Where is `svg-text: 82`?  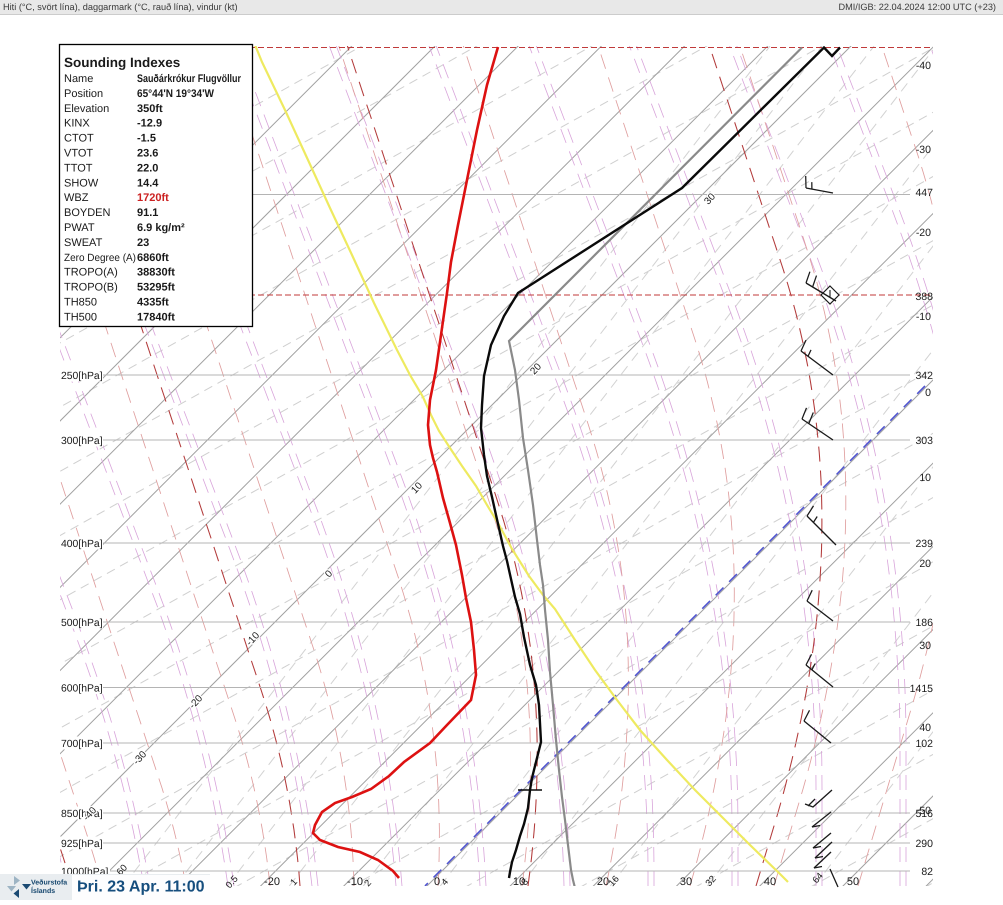
svg-text: 82 is located at coordinates (927, 872).